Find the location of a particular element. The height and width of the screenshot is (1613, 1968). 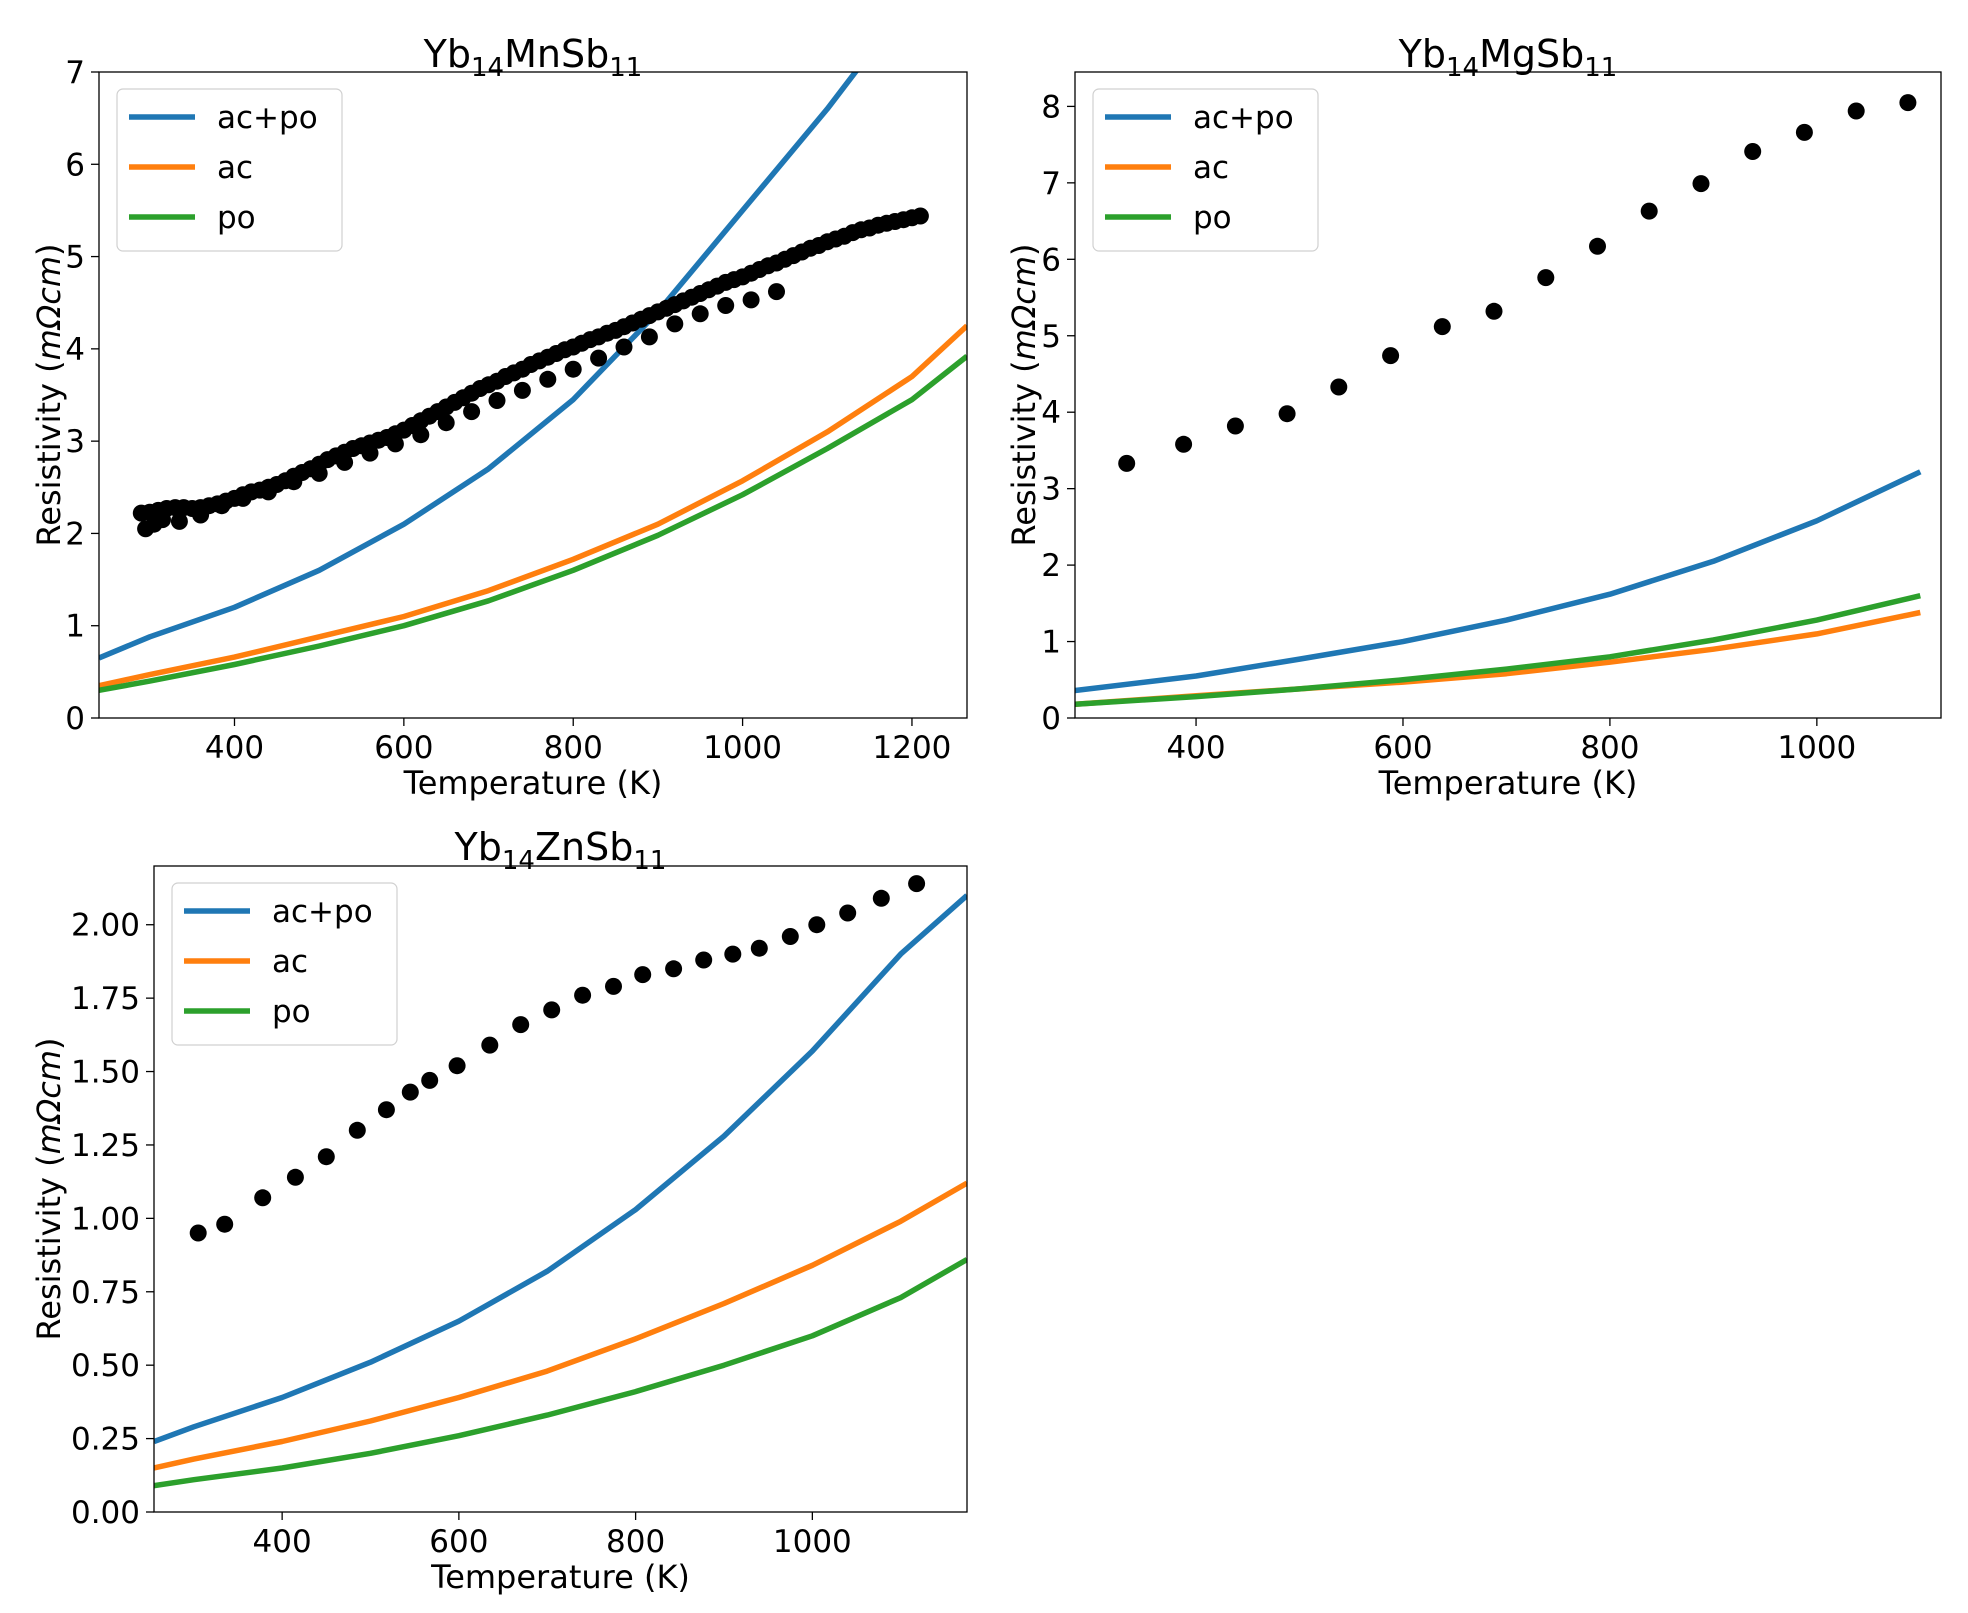

chart-title: Yb14MgSb11 is located at coordinates (1508, 57).